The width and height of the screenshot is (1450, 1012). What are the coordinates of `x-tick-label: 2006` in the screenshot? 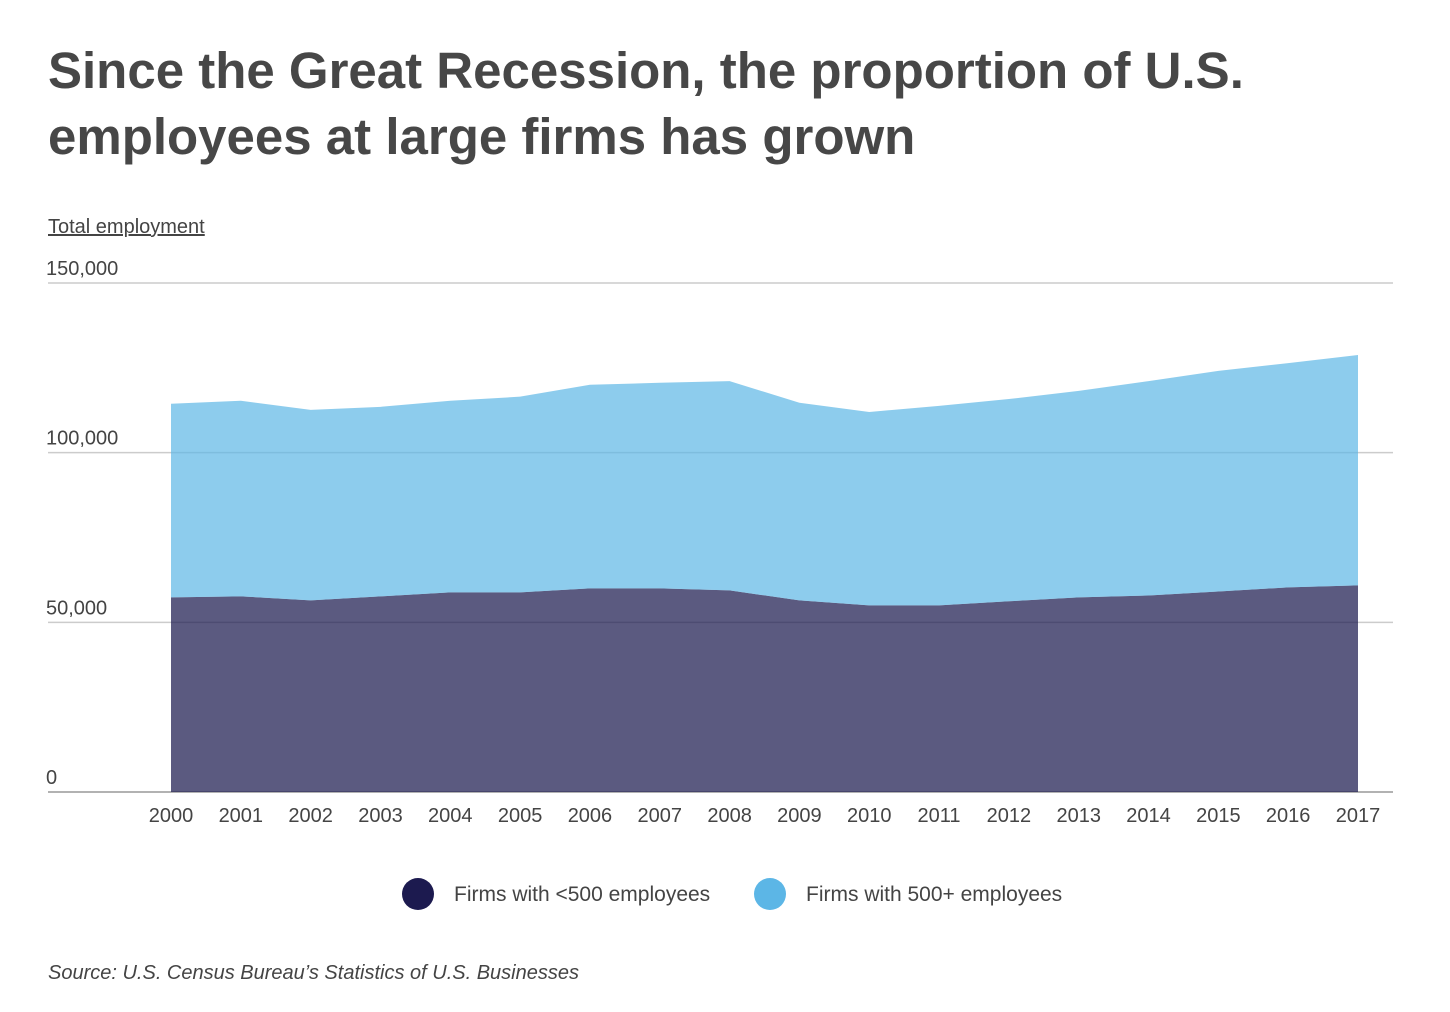 It's located at (590, 816).